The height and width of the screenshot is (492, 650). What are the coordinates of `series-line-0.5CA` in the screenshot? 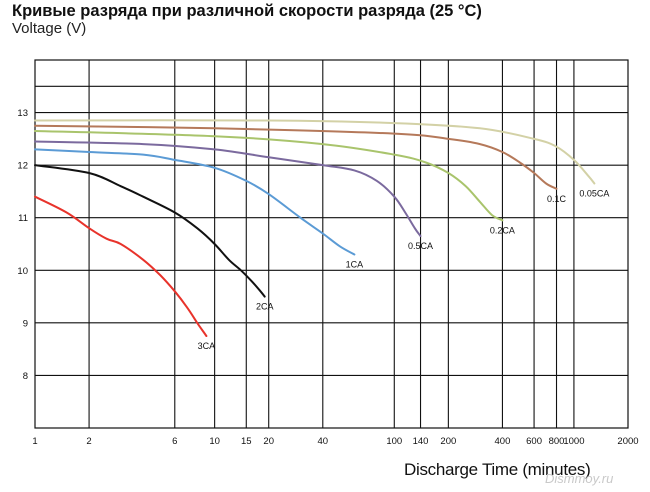 It's located at (228, 189).